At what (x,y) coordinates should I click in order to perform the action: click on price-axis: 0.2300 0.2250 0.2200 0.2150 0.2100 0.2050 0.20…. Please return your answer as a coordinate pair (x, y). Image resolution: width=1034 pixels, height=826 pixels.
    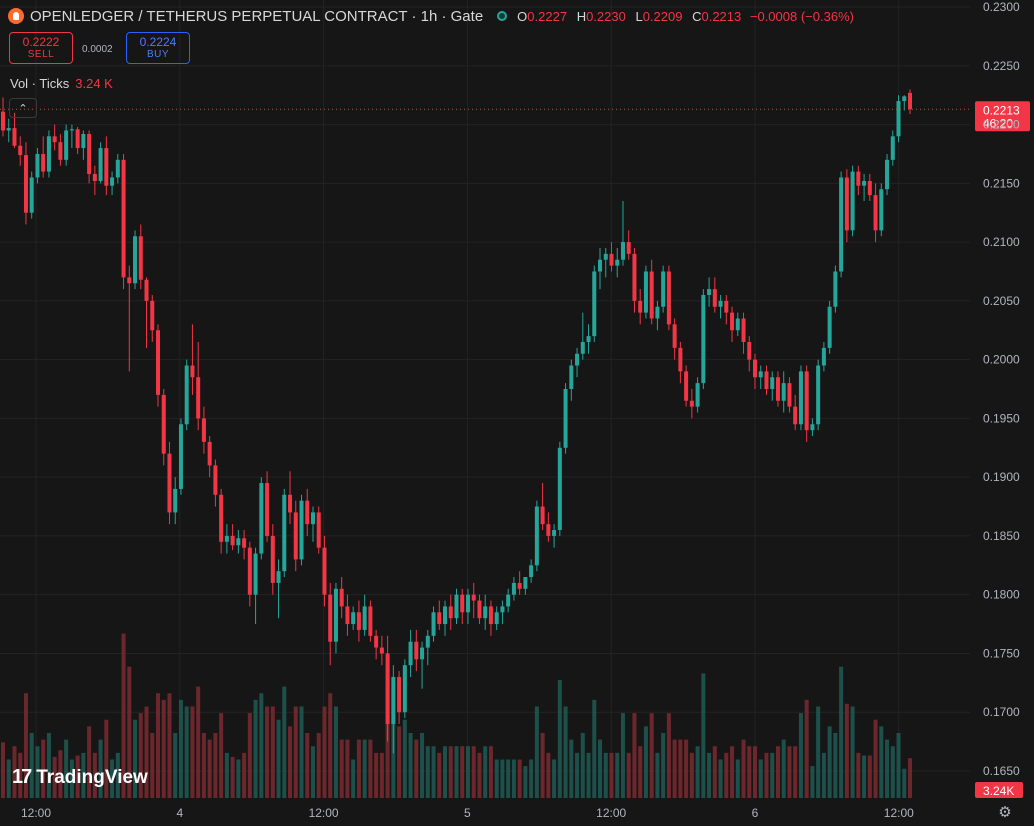
    Looking at the image, I should click on (1001, 389).